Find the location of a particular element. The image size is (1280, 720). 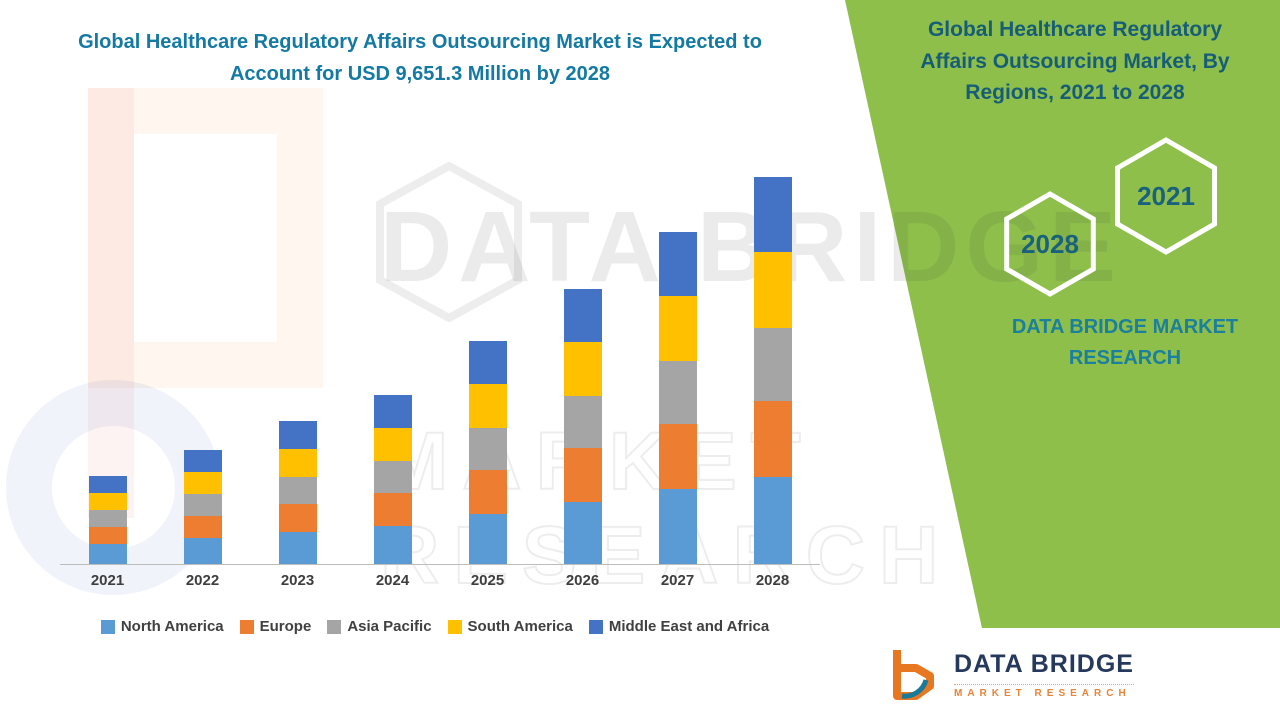

bar-2021 is located at coordinates (107, 520).